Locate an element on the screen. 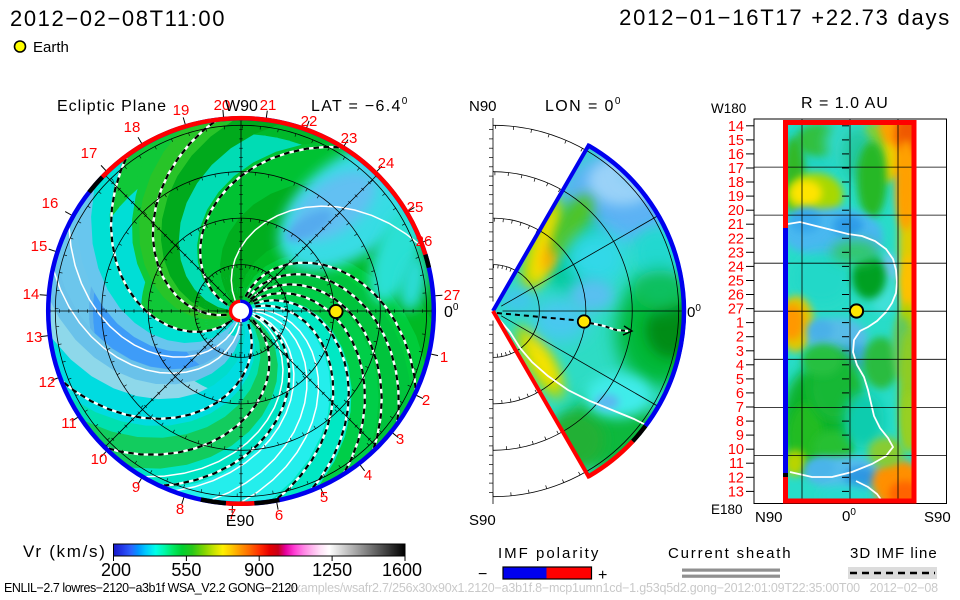  svg-text: W90 is located at coordinates (241, 106).